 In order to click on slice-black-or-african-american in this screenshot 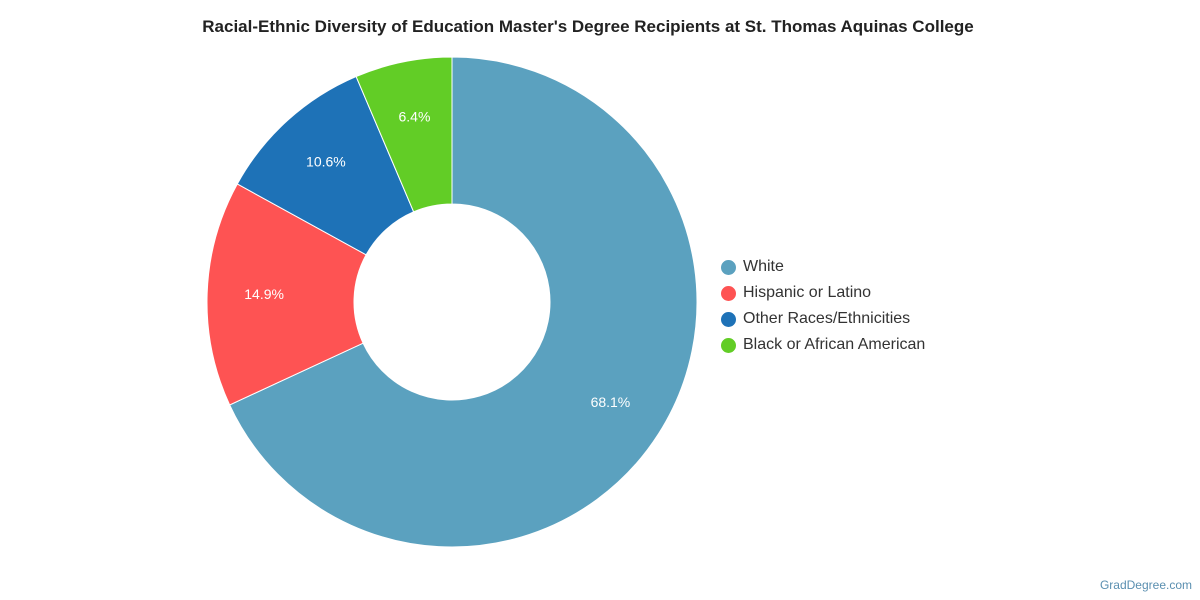, I will do `click(404, 134)`.